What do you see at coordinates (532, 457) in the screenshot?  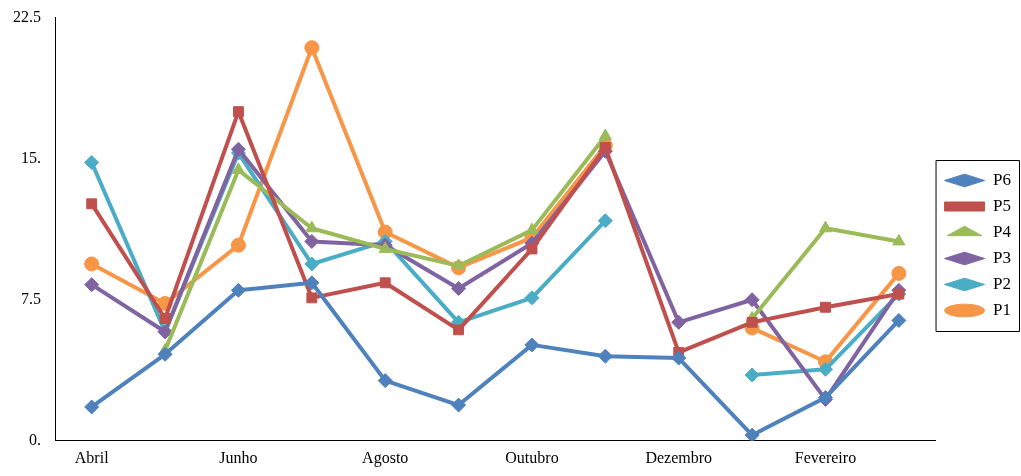 I see `x-tick-label: Outubro` at bounding box center [532, 457].